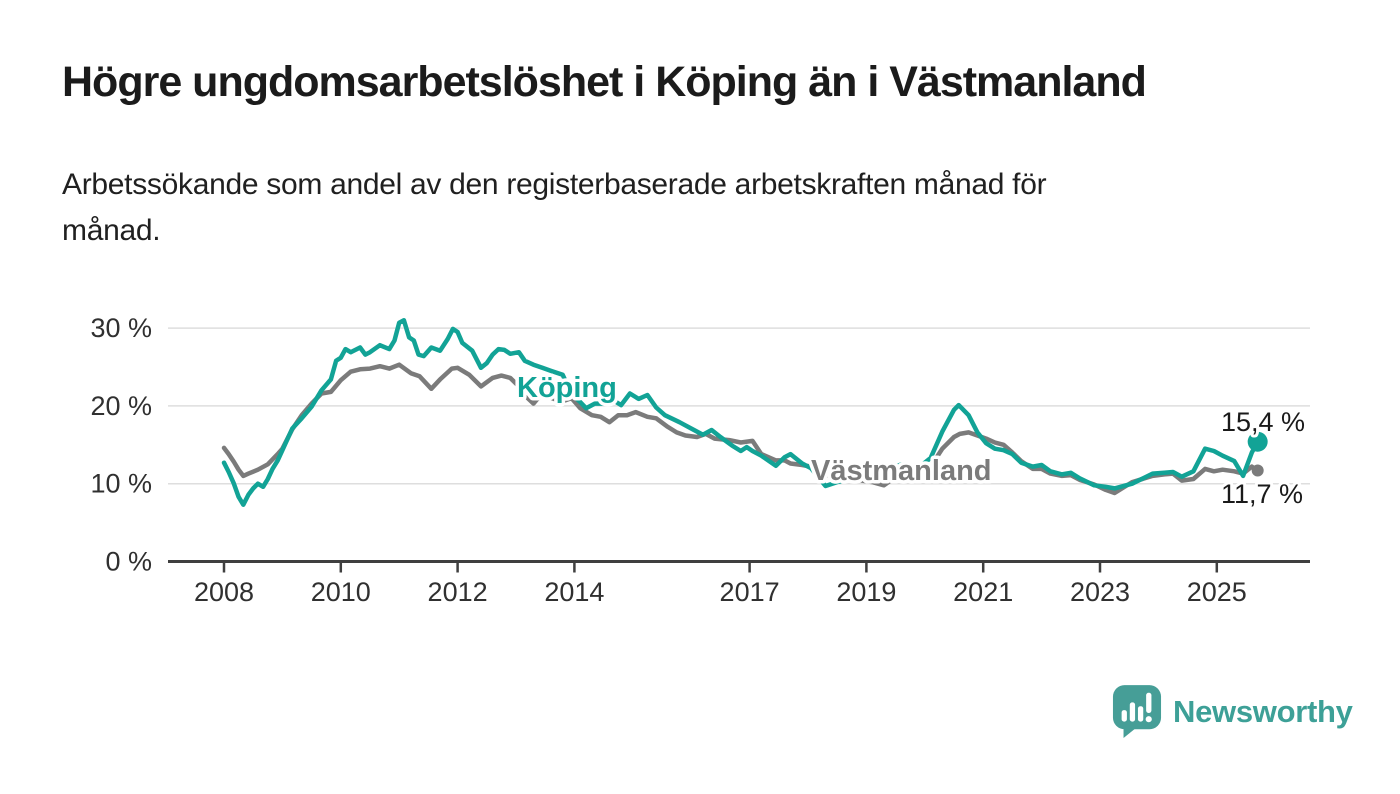 This screenshot has width=1400, height=794. What do you see at coordinates (1257, 470) in the screenshot?
I see `end-marker-vastmanland` at bounding box center [1257, 470].